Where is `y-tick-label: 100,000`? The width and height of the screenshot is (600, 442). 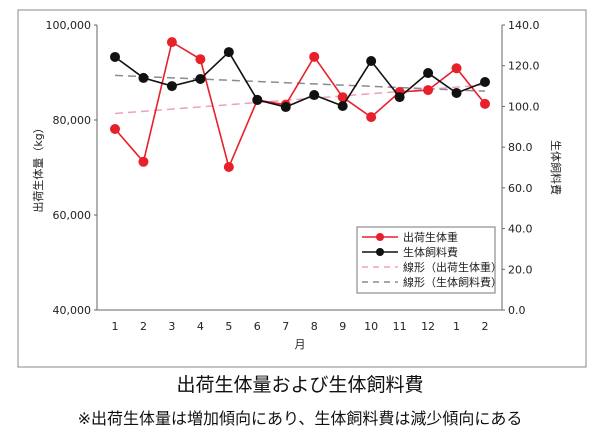
y-tick-label: 100,000 is located at coordinates (69, 25).